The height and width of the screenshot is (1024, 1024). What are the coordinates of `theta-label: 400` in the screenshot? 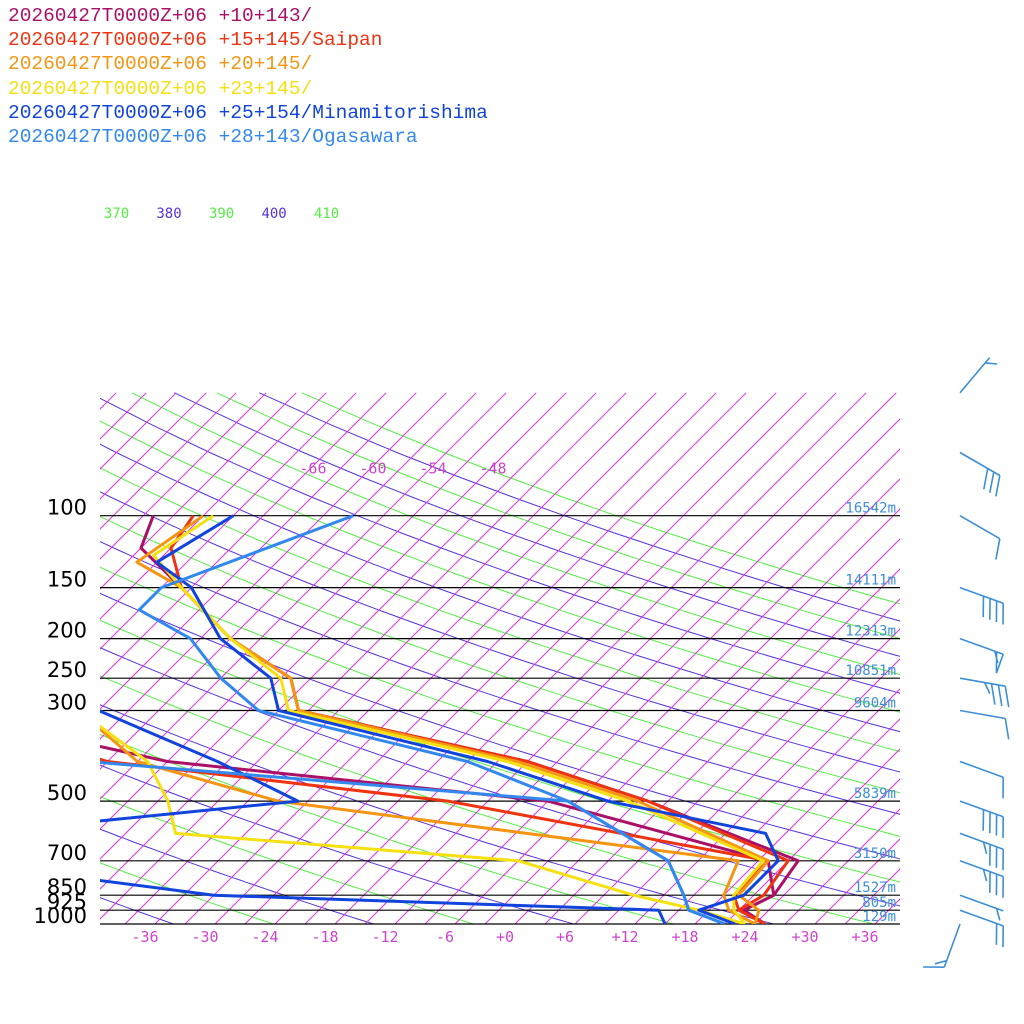 It's located at (273, 214).